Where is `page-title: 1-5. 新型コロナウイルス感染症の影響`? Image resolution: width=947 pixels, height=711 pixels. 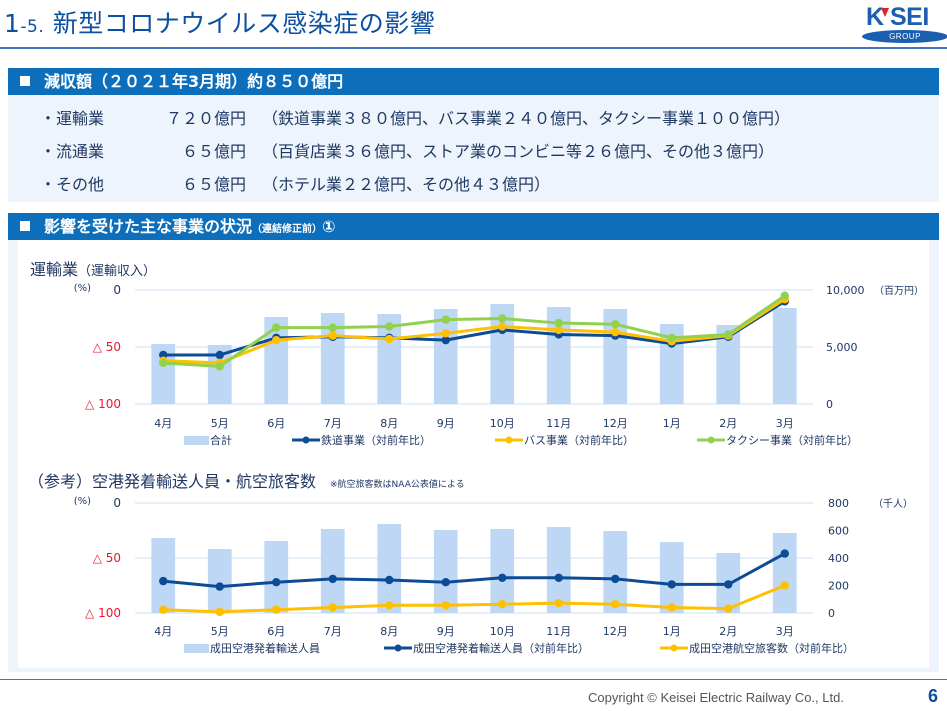 page-title: 1-5. 新型コロナウイルス感染症の影響 is located at coordinates (219, 22).